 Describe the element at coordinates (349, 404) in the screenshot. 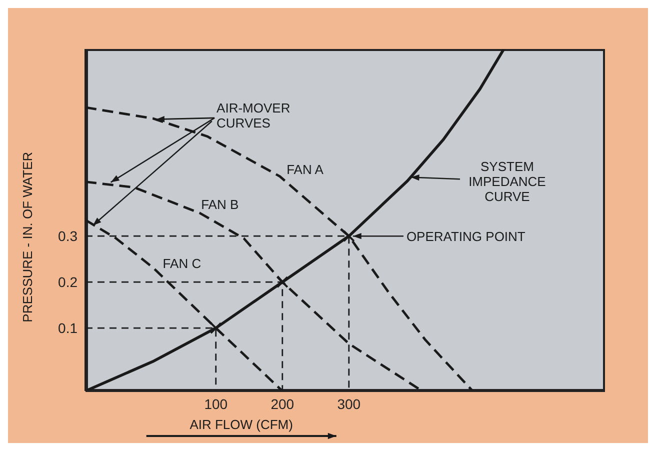

I see `x-tick-label: 300` at that location.